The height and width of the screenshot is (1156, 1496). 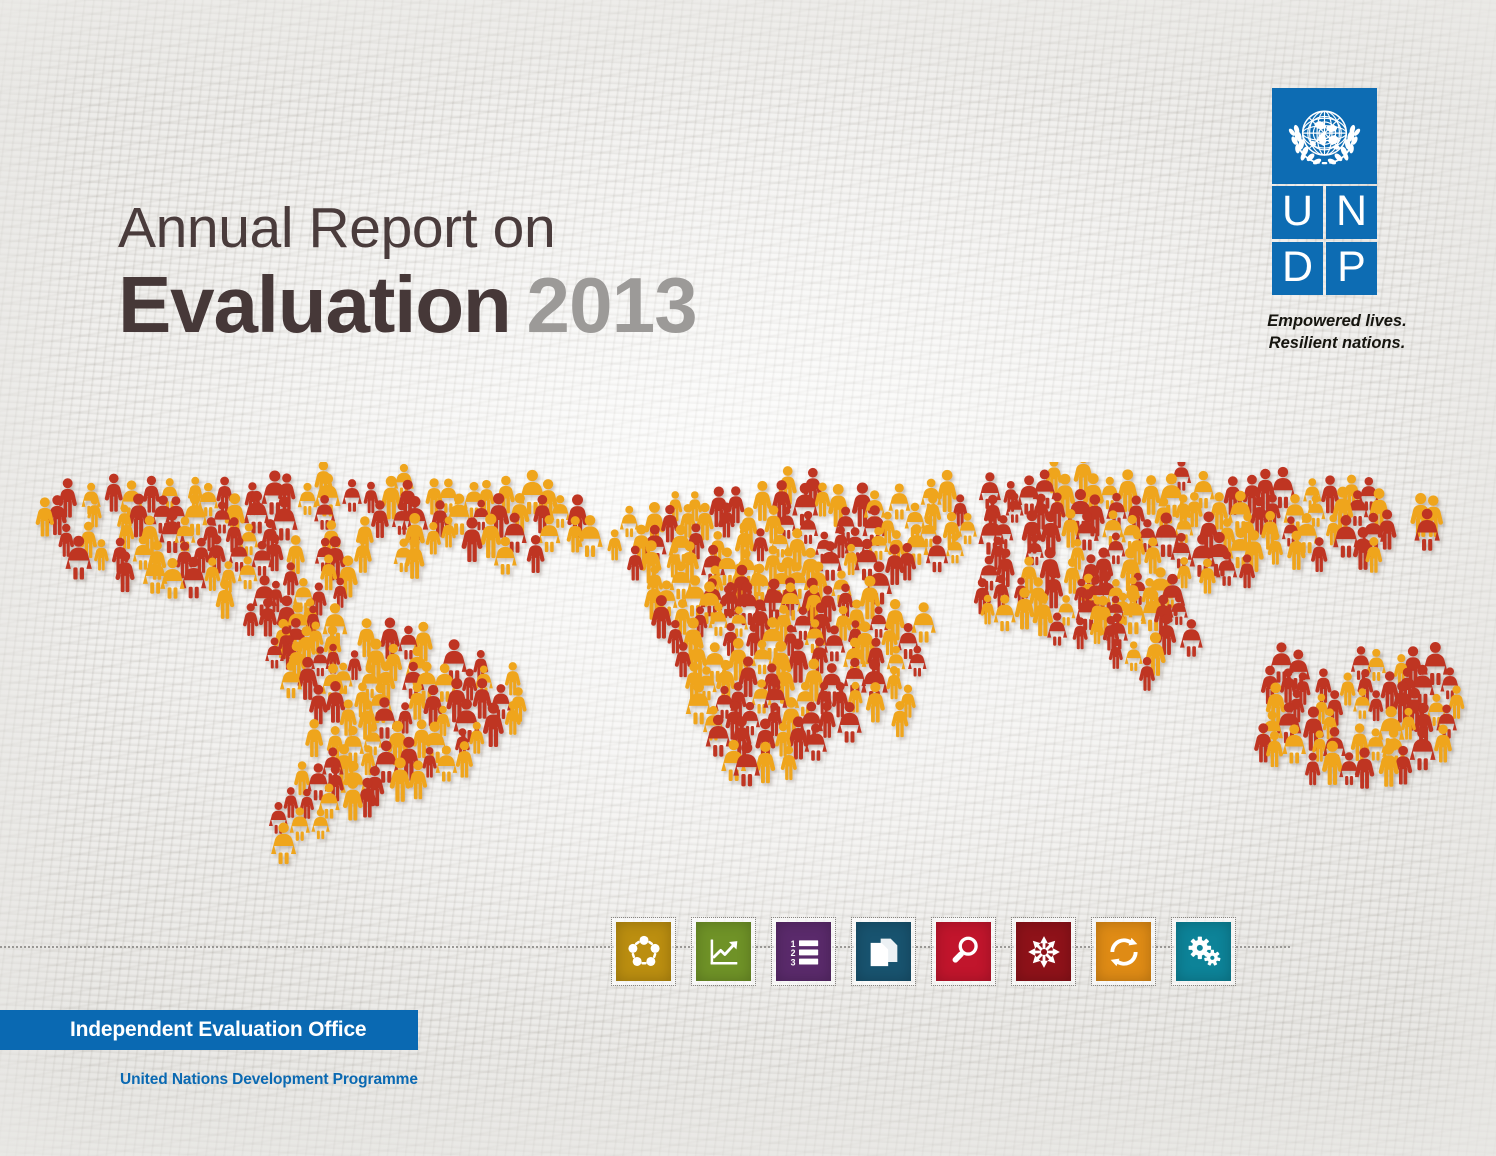 I want to click on icon-tile-gears, so click(x=1203, y=951).